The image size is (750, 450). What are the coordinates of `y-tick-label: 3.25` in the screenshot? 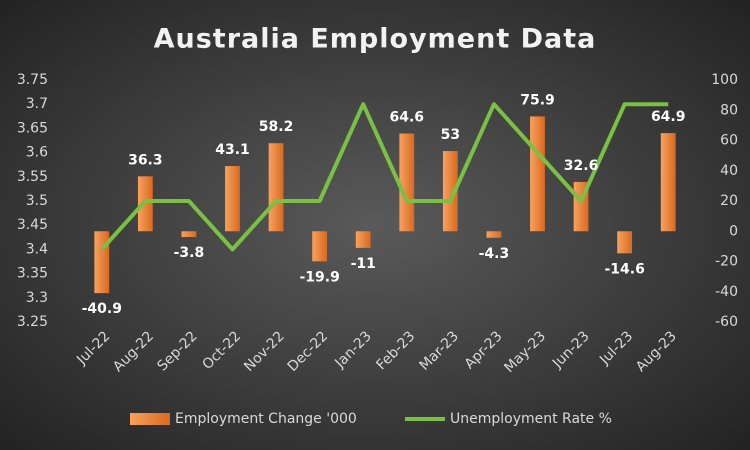 It's located at (32, 322).